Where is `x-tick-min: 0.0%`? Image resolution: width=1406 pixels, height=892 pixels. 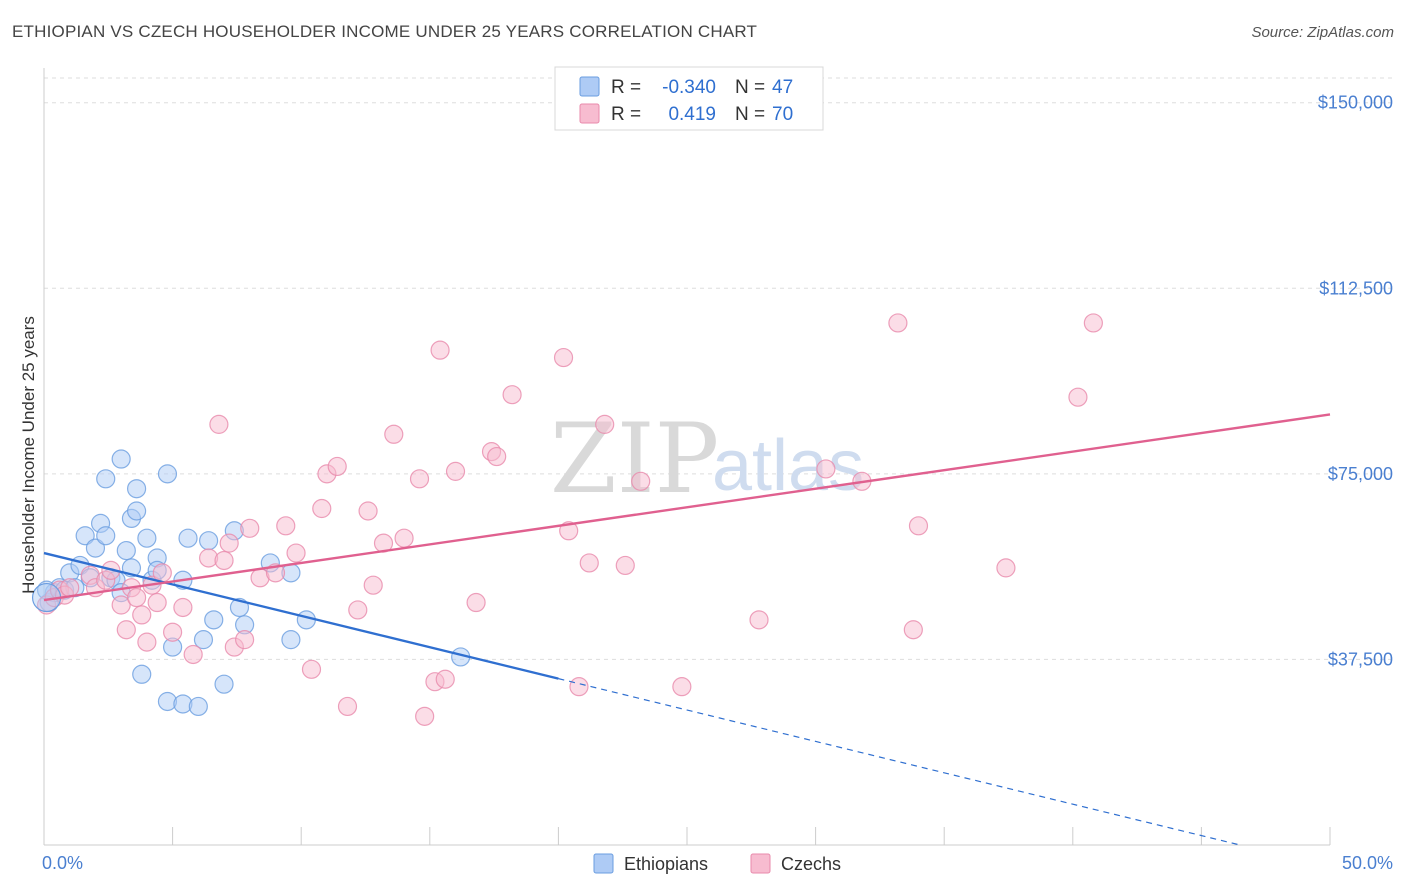 x-tick-min: 0.0% is located at coordinates (62, 863).